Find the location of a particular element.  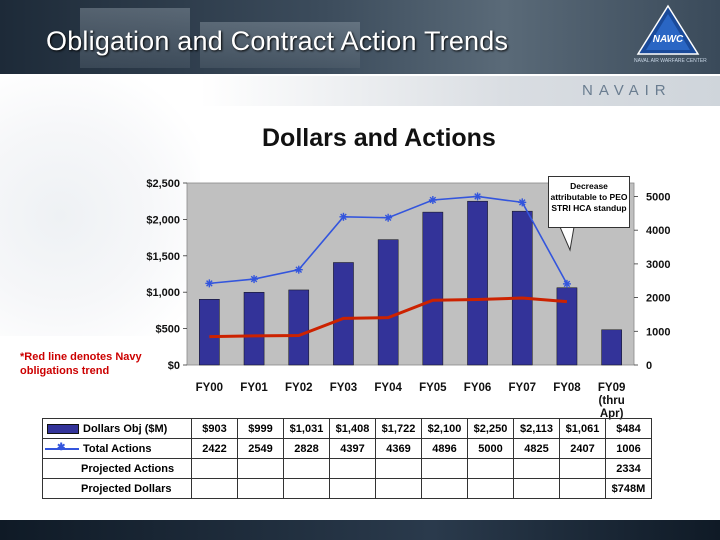

left-axis-tick-label: $500 is located at coordinates (168, 330).